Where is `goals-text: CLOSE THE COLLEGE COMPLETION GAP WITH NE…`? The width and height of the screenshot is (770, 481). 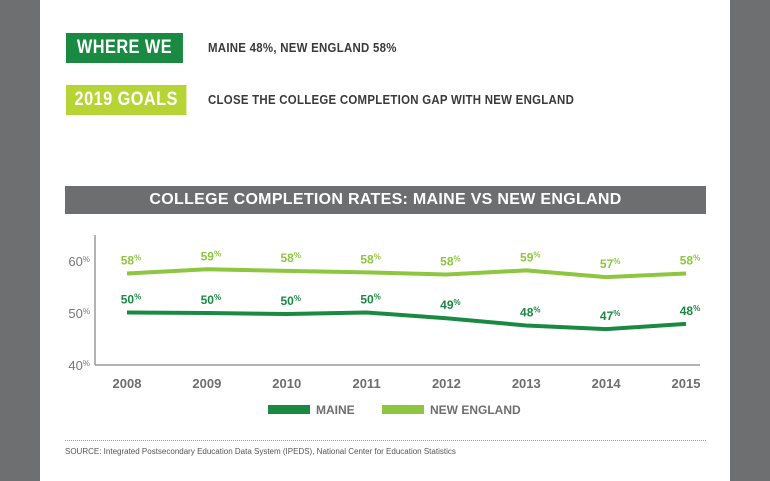
goals-text: CLOSE THE COLLEGE COMPLETION GAP WITH NE… is located at coordinates (391, 99).